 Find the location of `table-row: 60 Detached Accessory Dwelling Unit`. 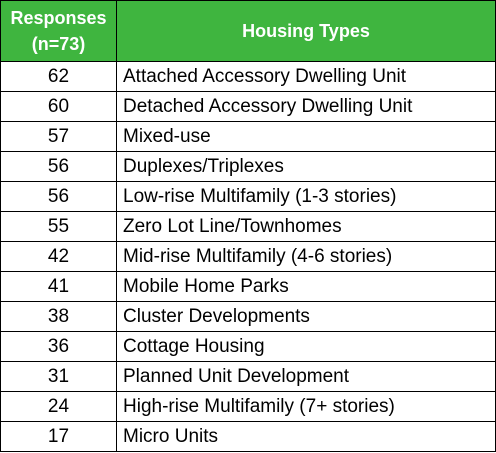

table-row: 60 Detached Accessory Dwelling Unit is located at coordinates (248, 106).